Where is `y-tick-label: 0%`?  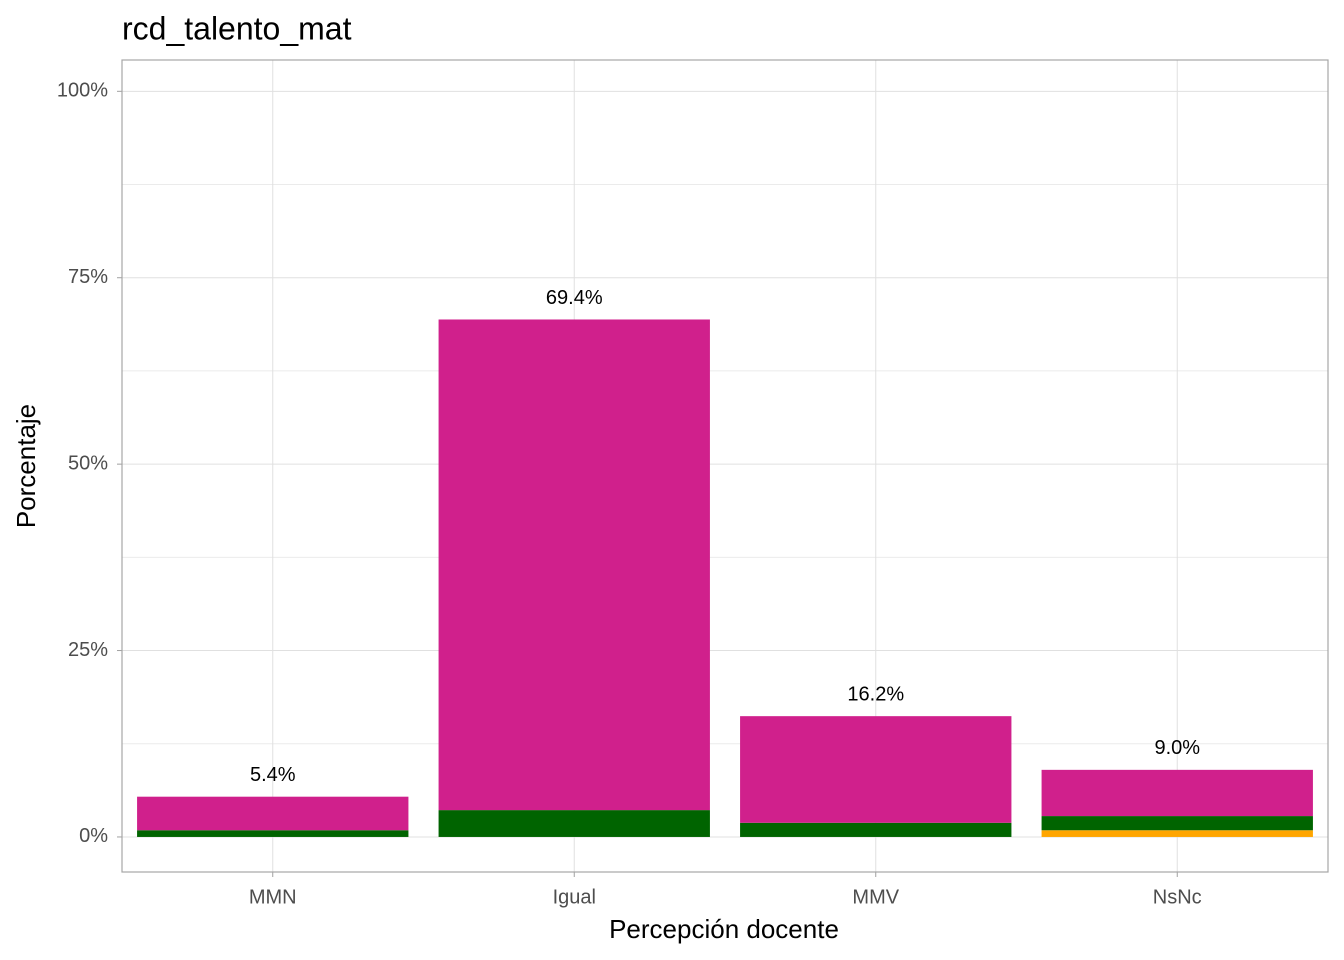
y-tick-label: 0% is located at coordinates (93, 836).